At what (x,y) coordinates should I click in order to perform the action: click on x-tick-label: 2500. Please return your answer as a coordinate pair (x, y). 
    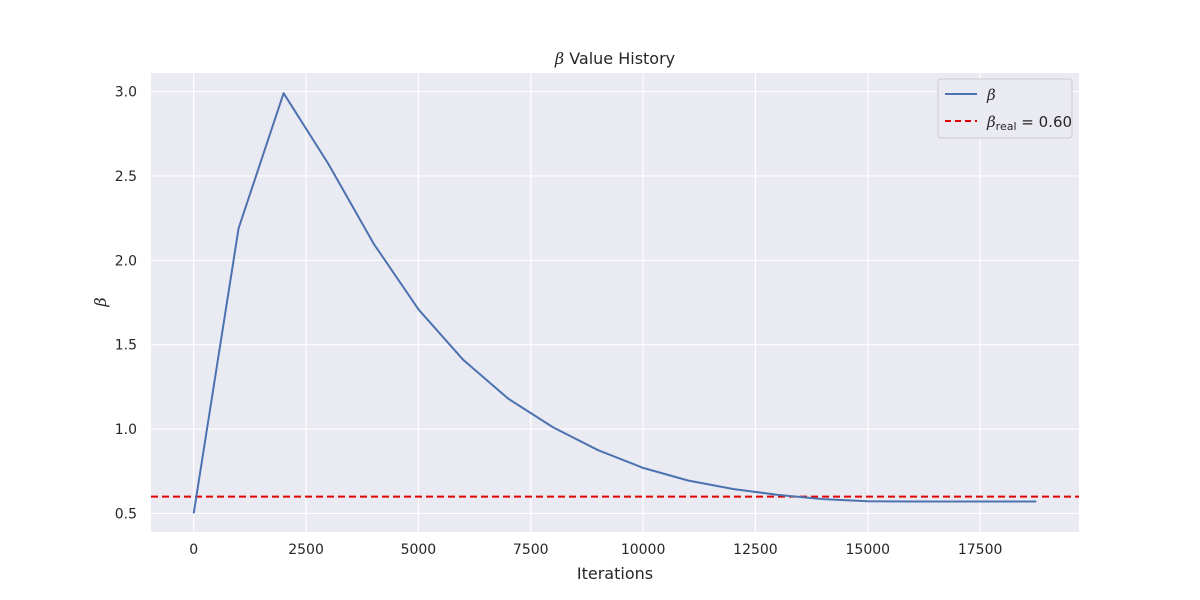
    Looking at the image, I should click on (306, 550).